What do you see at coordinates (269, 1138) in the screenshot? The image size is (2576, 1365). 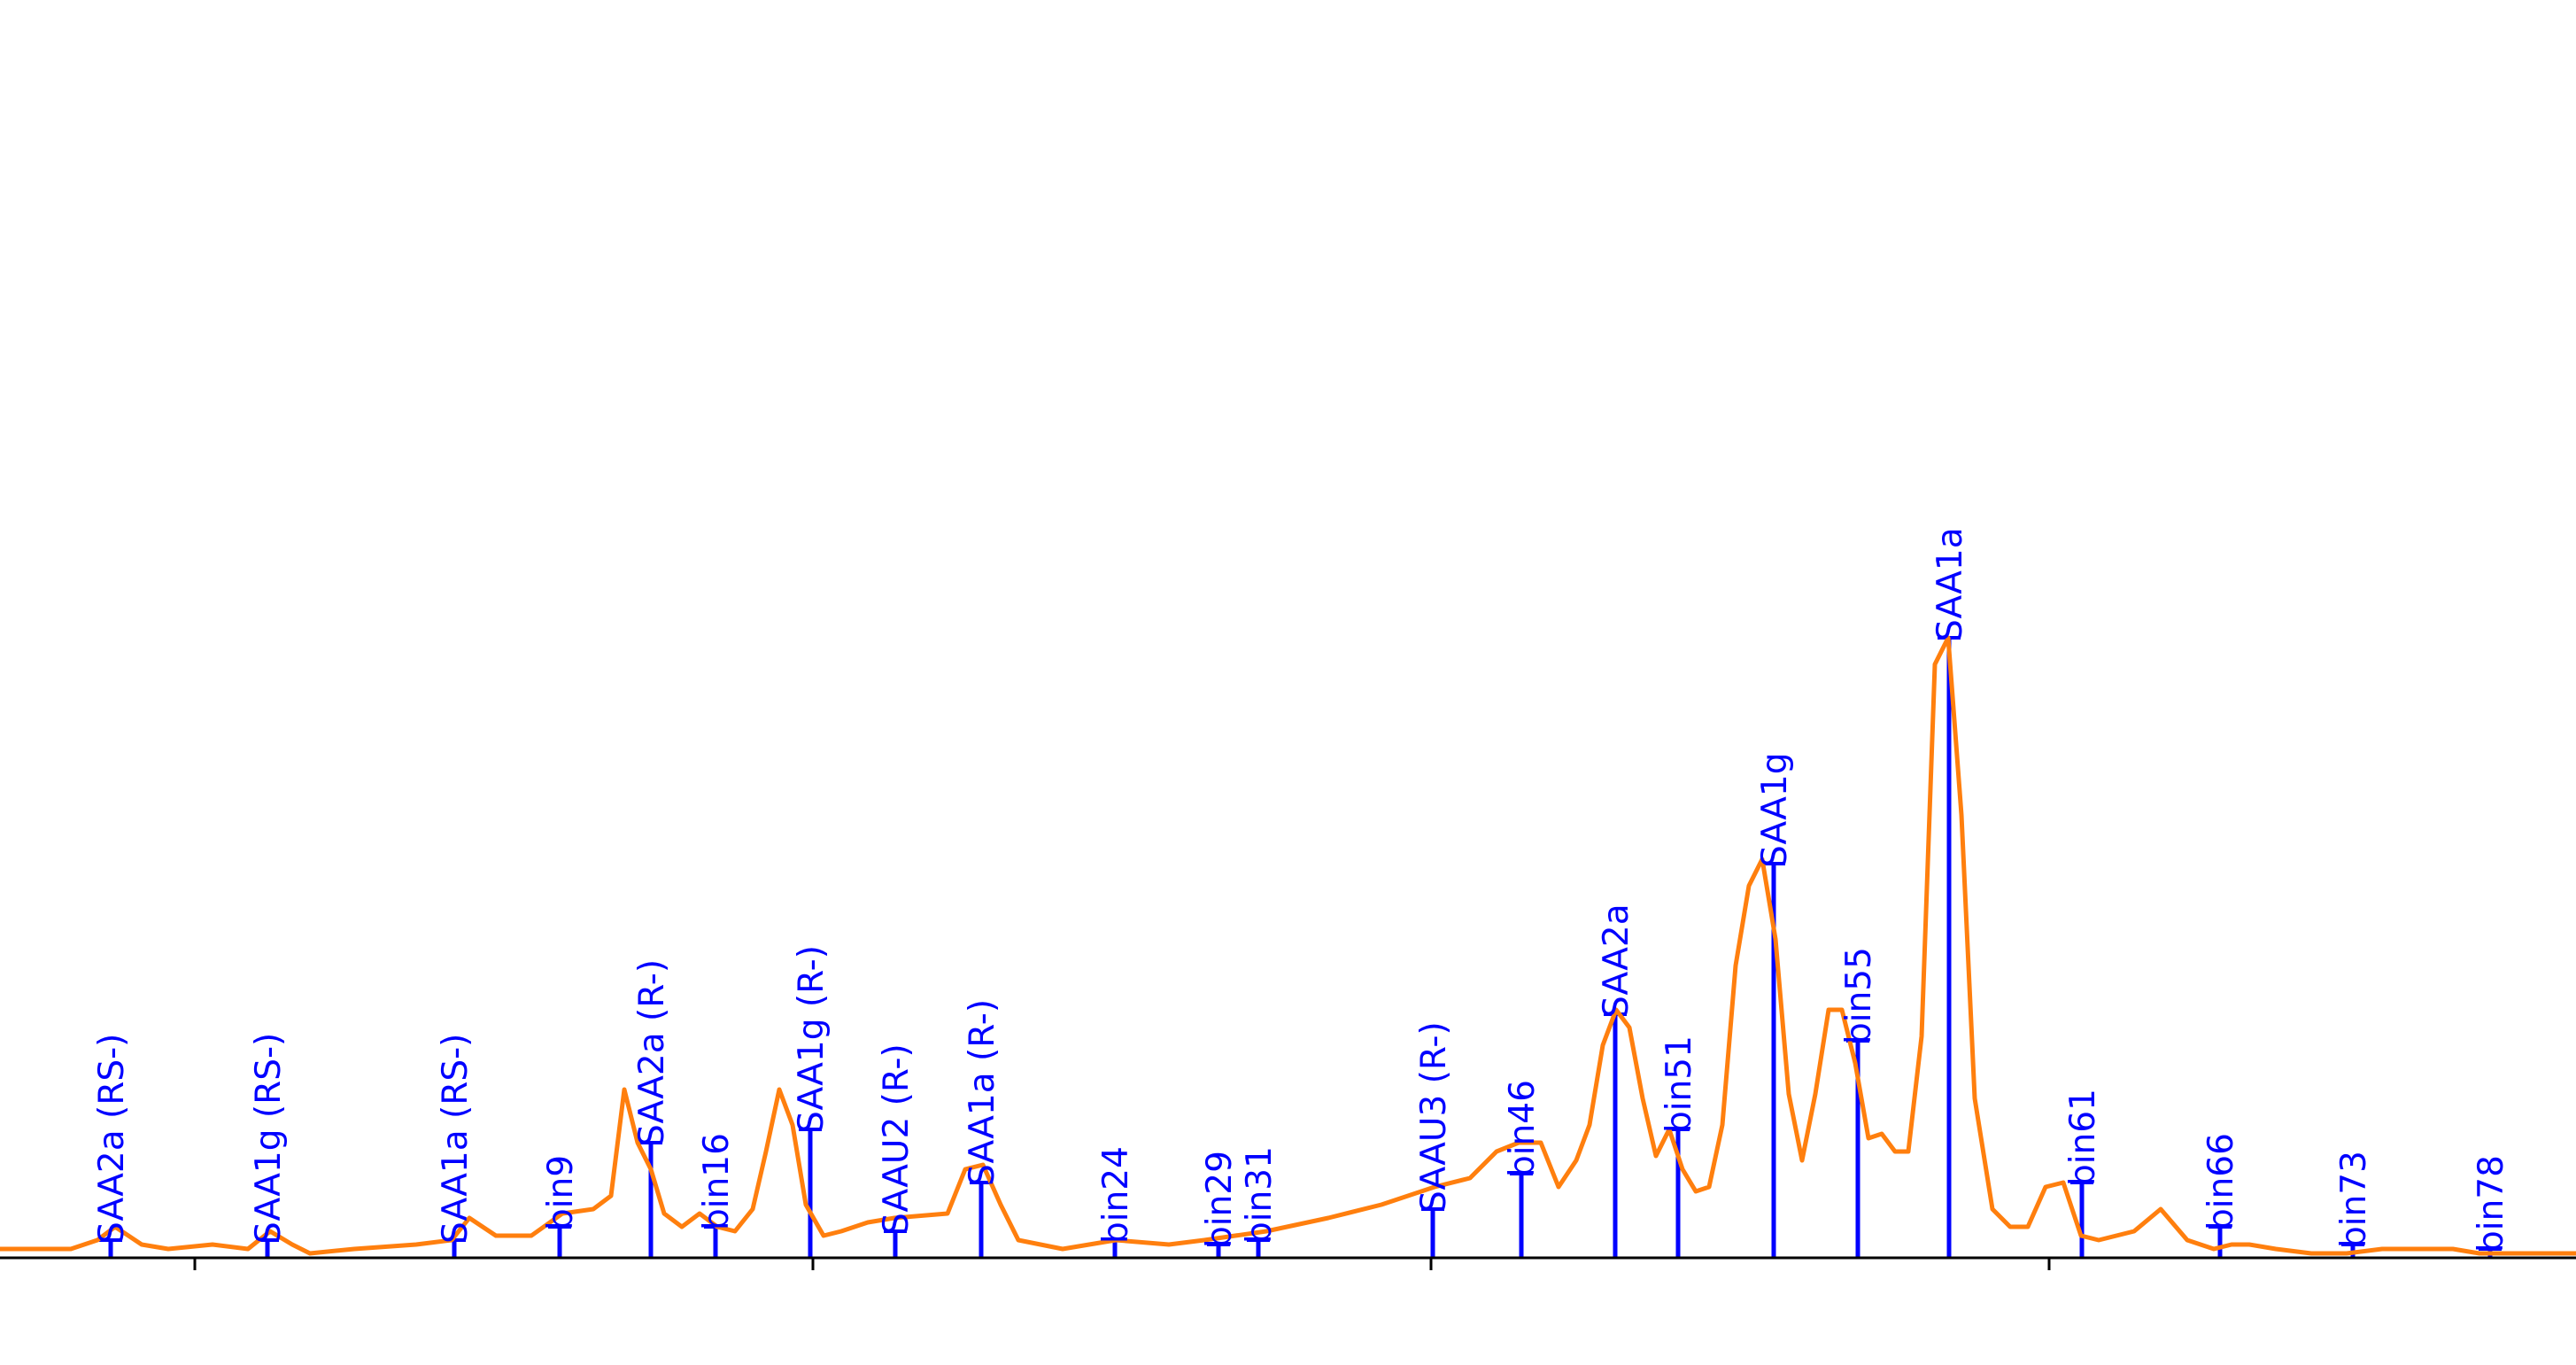 I see `peak-label: SAA1g (RS-)` at bounding box center [269, 1138].